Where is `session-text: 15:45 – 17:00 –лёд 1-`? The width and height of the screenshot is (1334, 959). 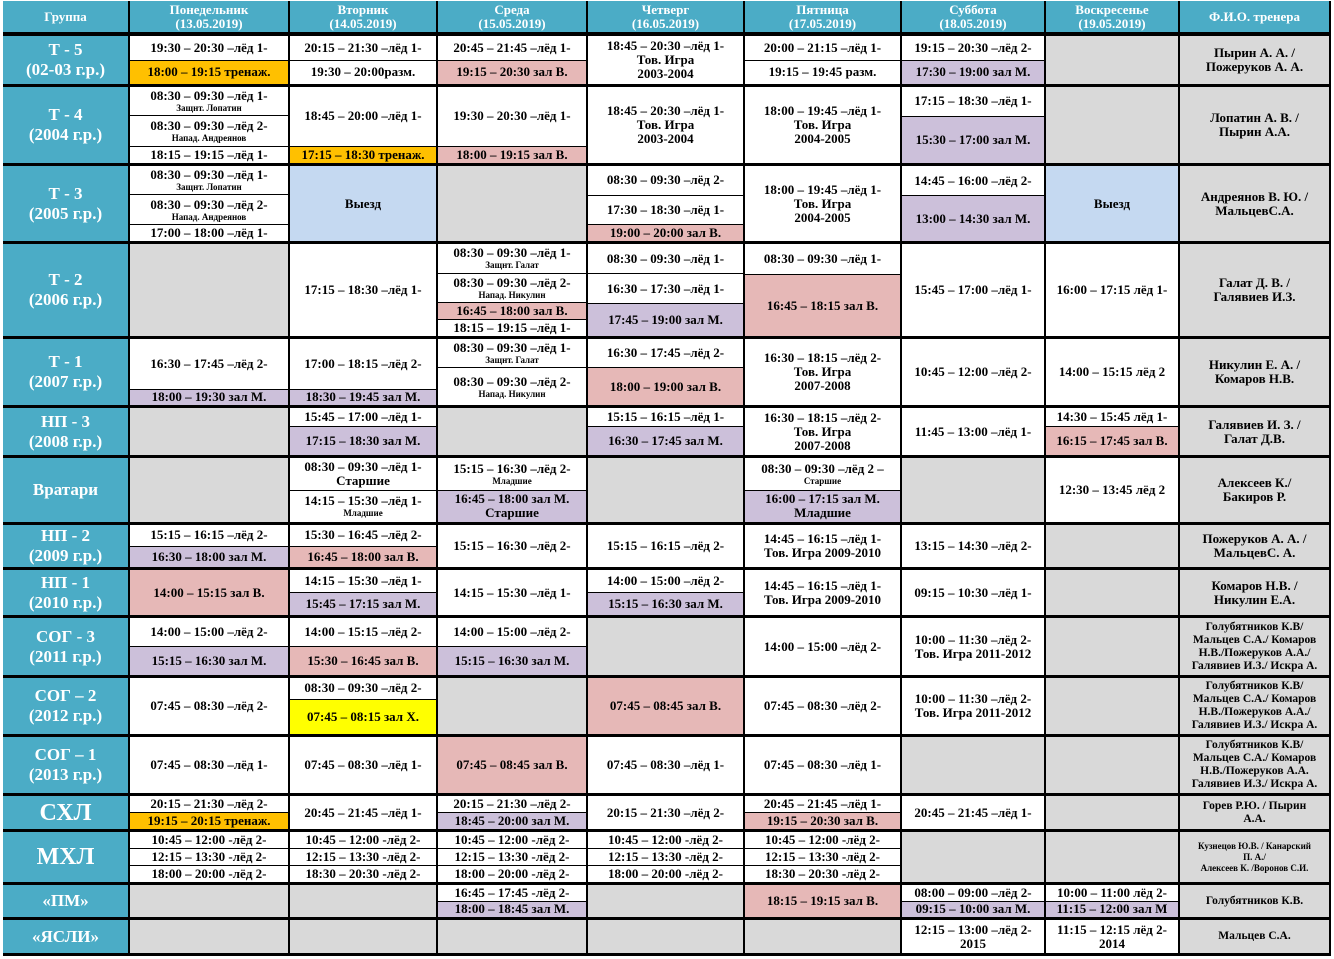 session-text: 15:45 – 17:00 –лёд 1- is located at coordinates (363, 417).